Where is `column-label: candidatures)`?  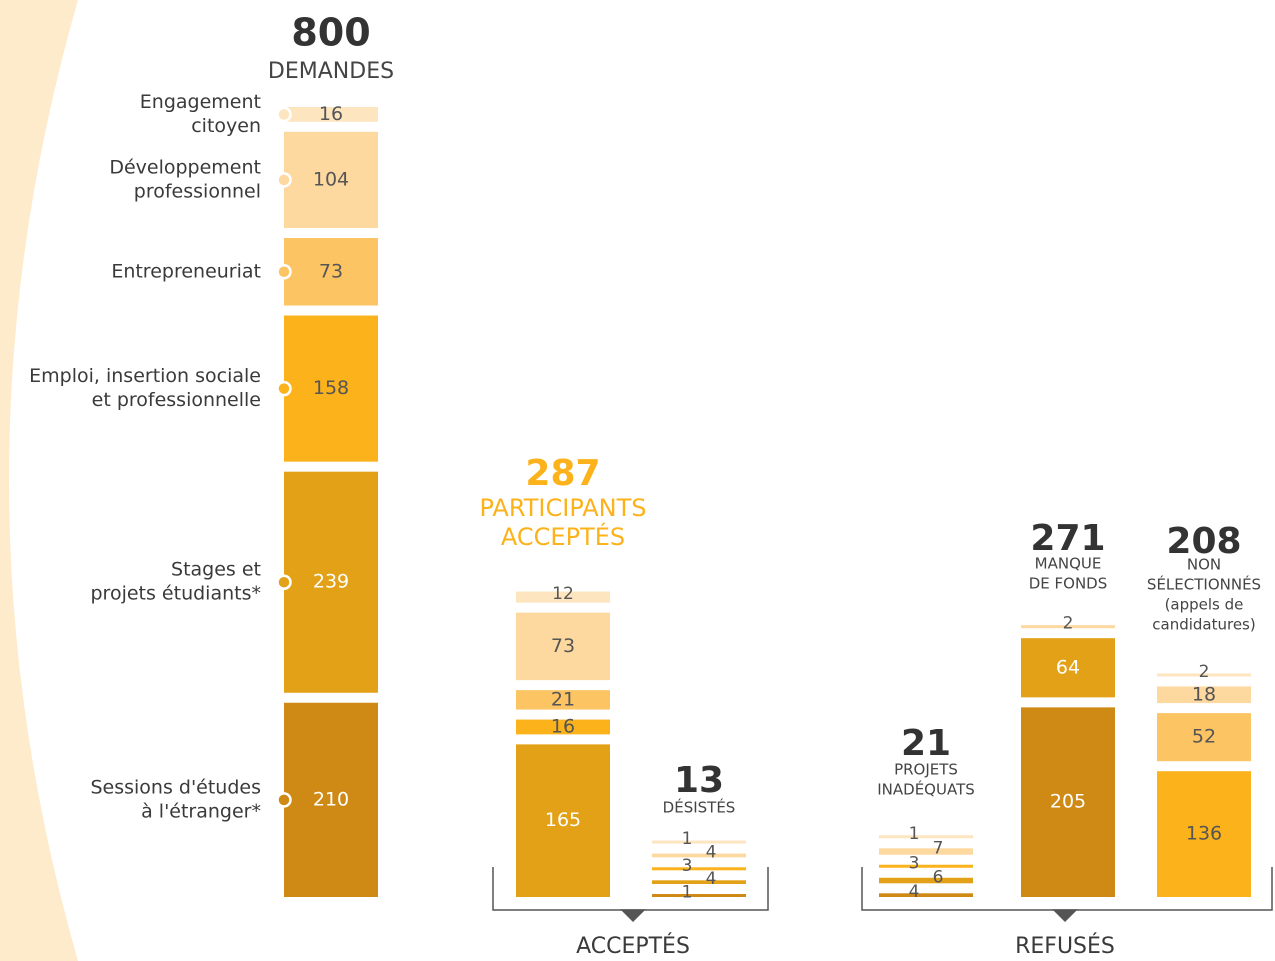 column-label: candidatures) is located at coordinates (1203, 625).